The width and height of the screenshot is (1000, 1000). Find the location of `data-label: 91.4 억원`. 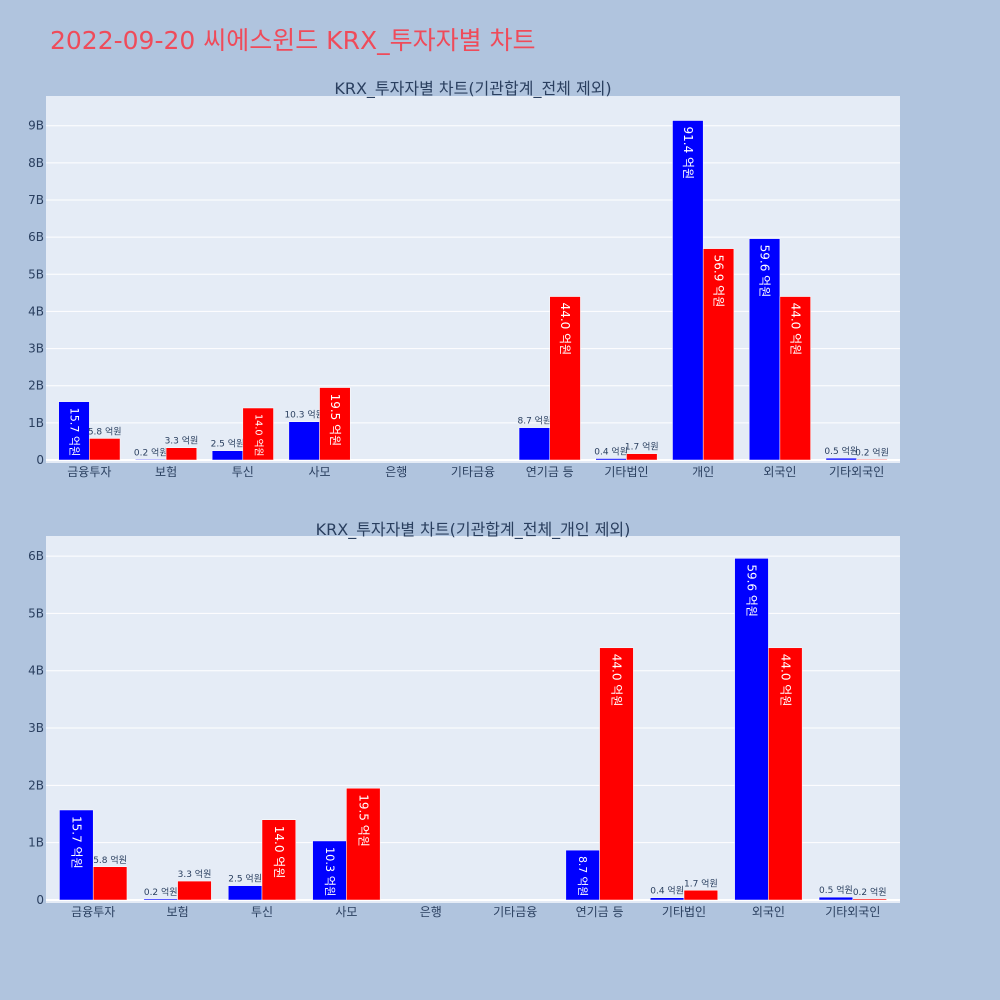

data-label: 91.4 억원 is located at coordinates (688, 153).